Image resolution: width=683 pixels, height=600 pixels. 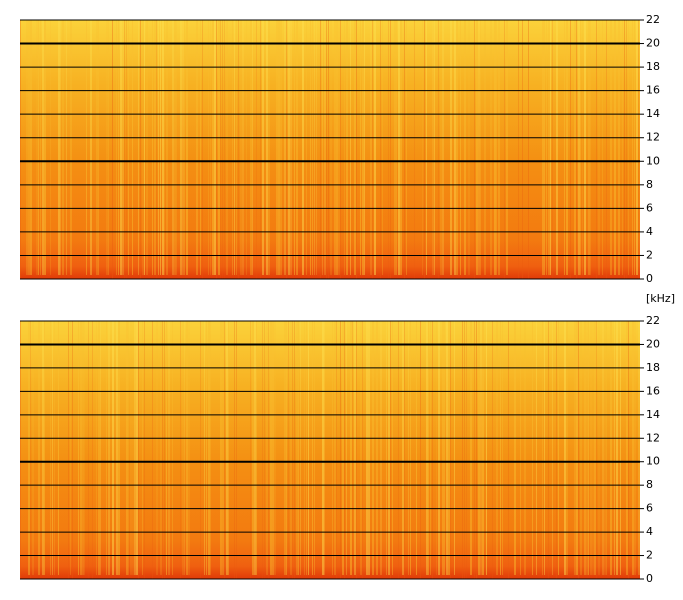 What do you see at coordinates (653, 19) in the screenshot?
I see `y-tick-label: 22` at bounding box center [653, 19].